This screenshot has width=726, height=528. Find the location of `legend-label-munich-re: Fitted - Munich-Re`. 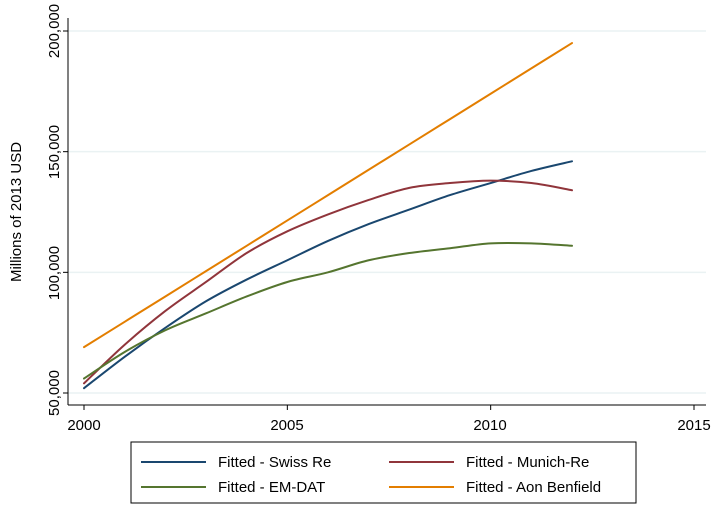

legend-label-munich-re: Fitted - Munich-Re is located at coordinates (527, 462).